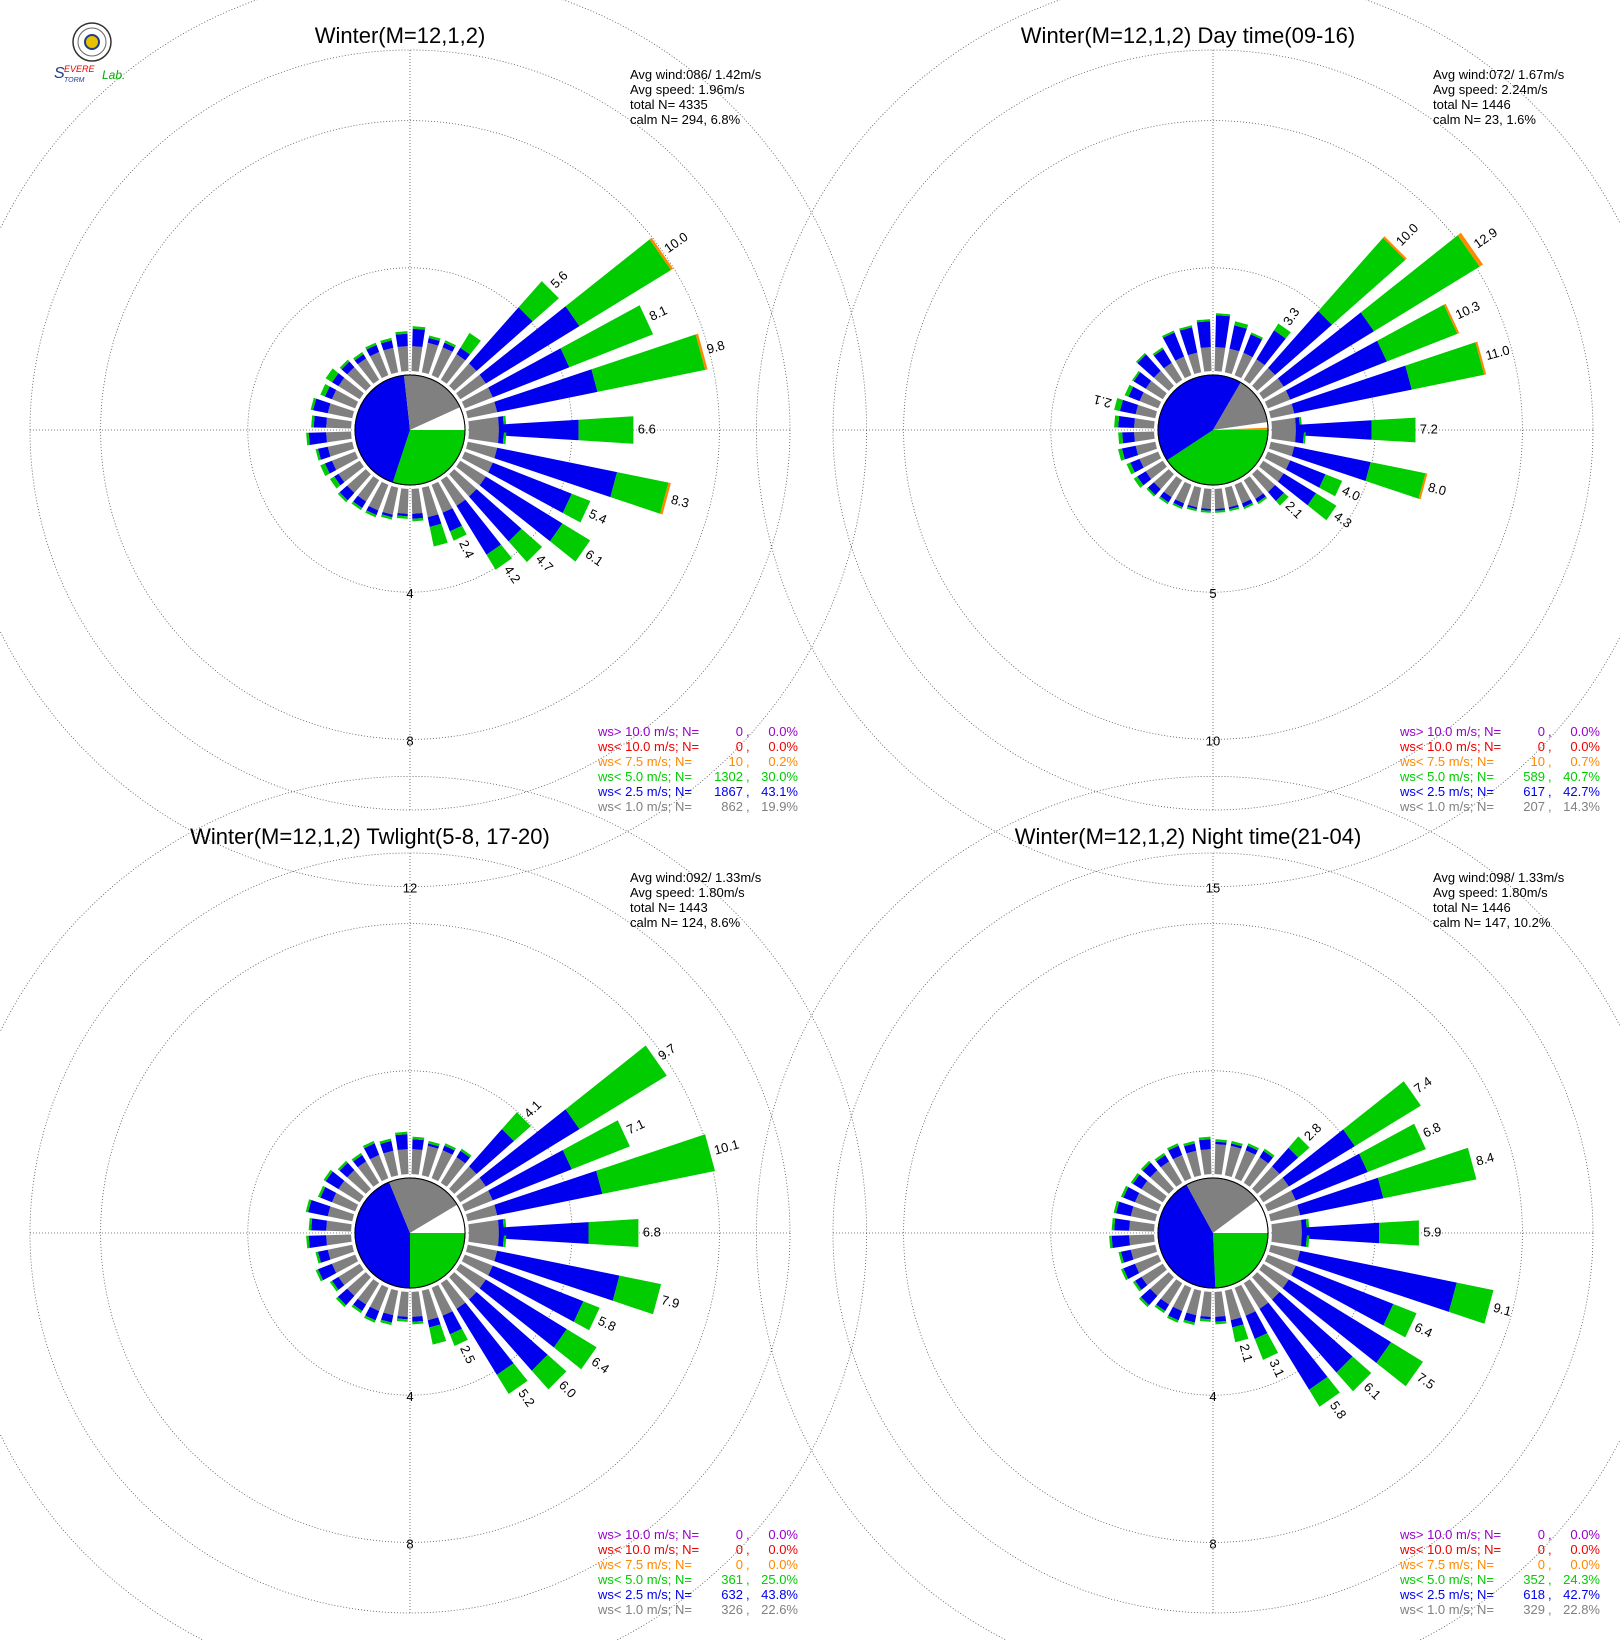 This screenshot has width=1620, height=1645. I want to click on bar-value-label: 6.1, so click(594, 557).